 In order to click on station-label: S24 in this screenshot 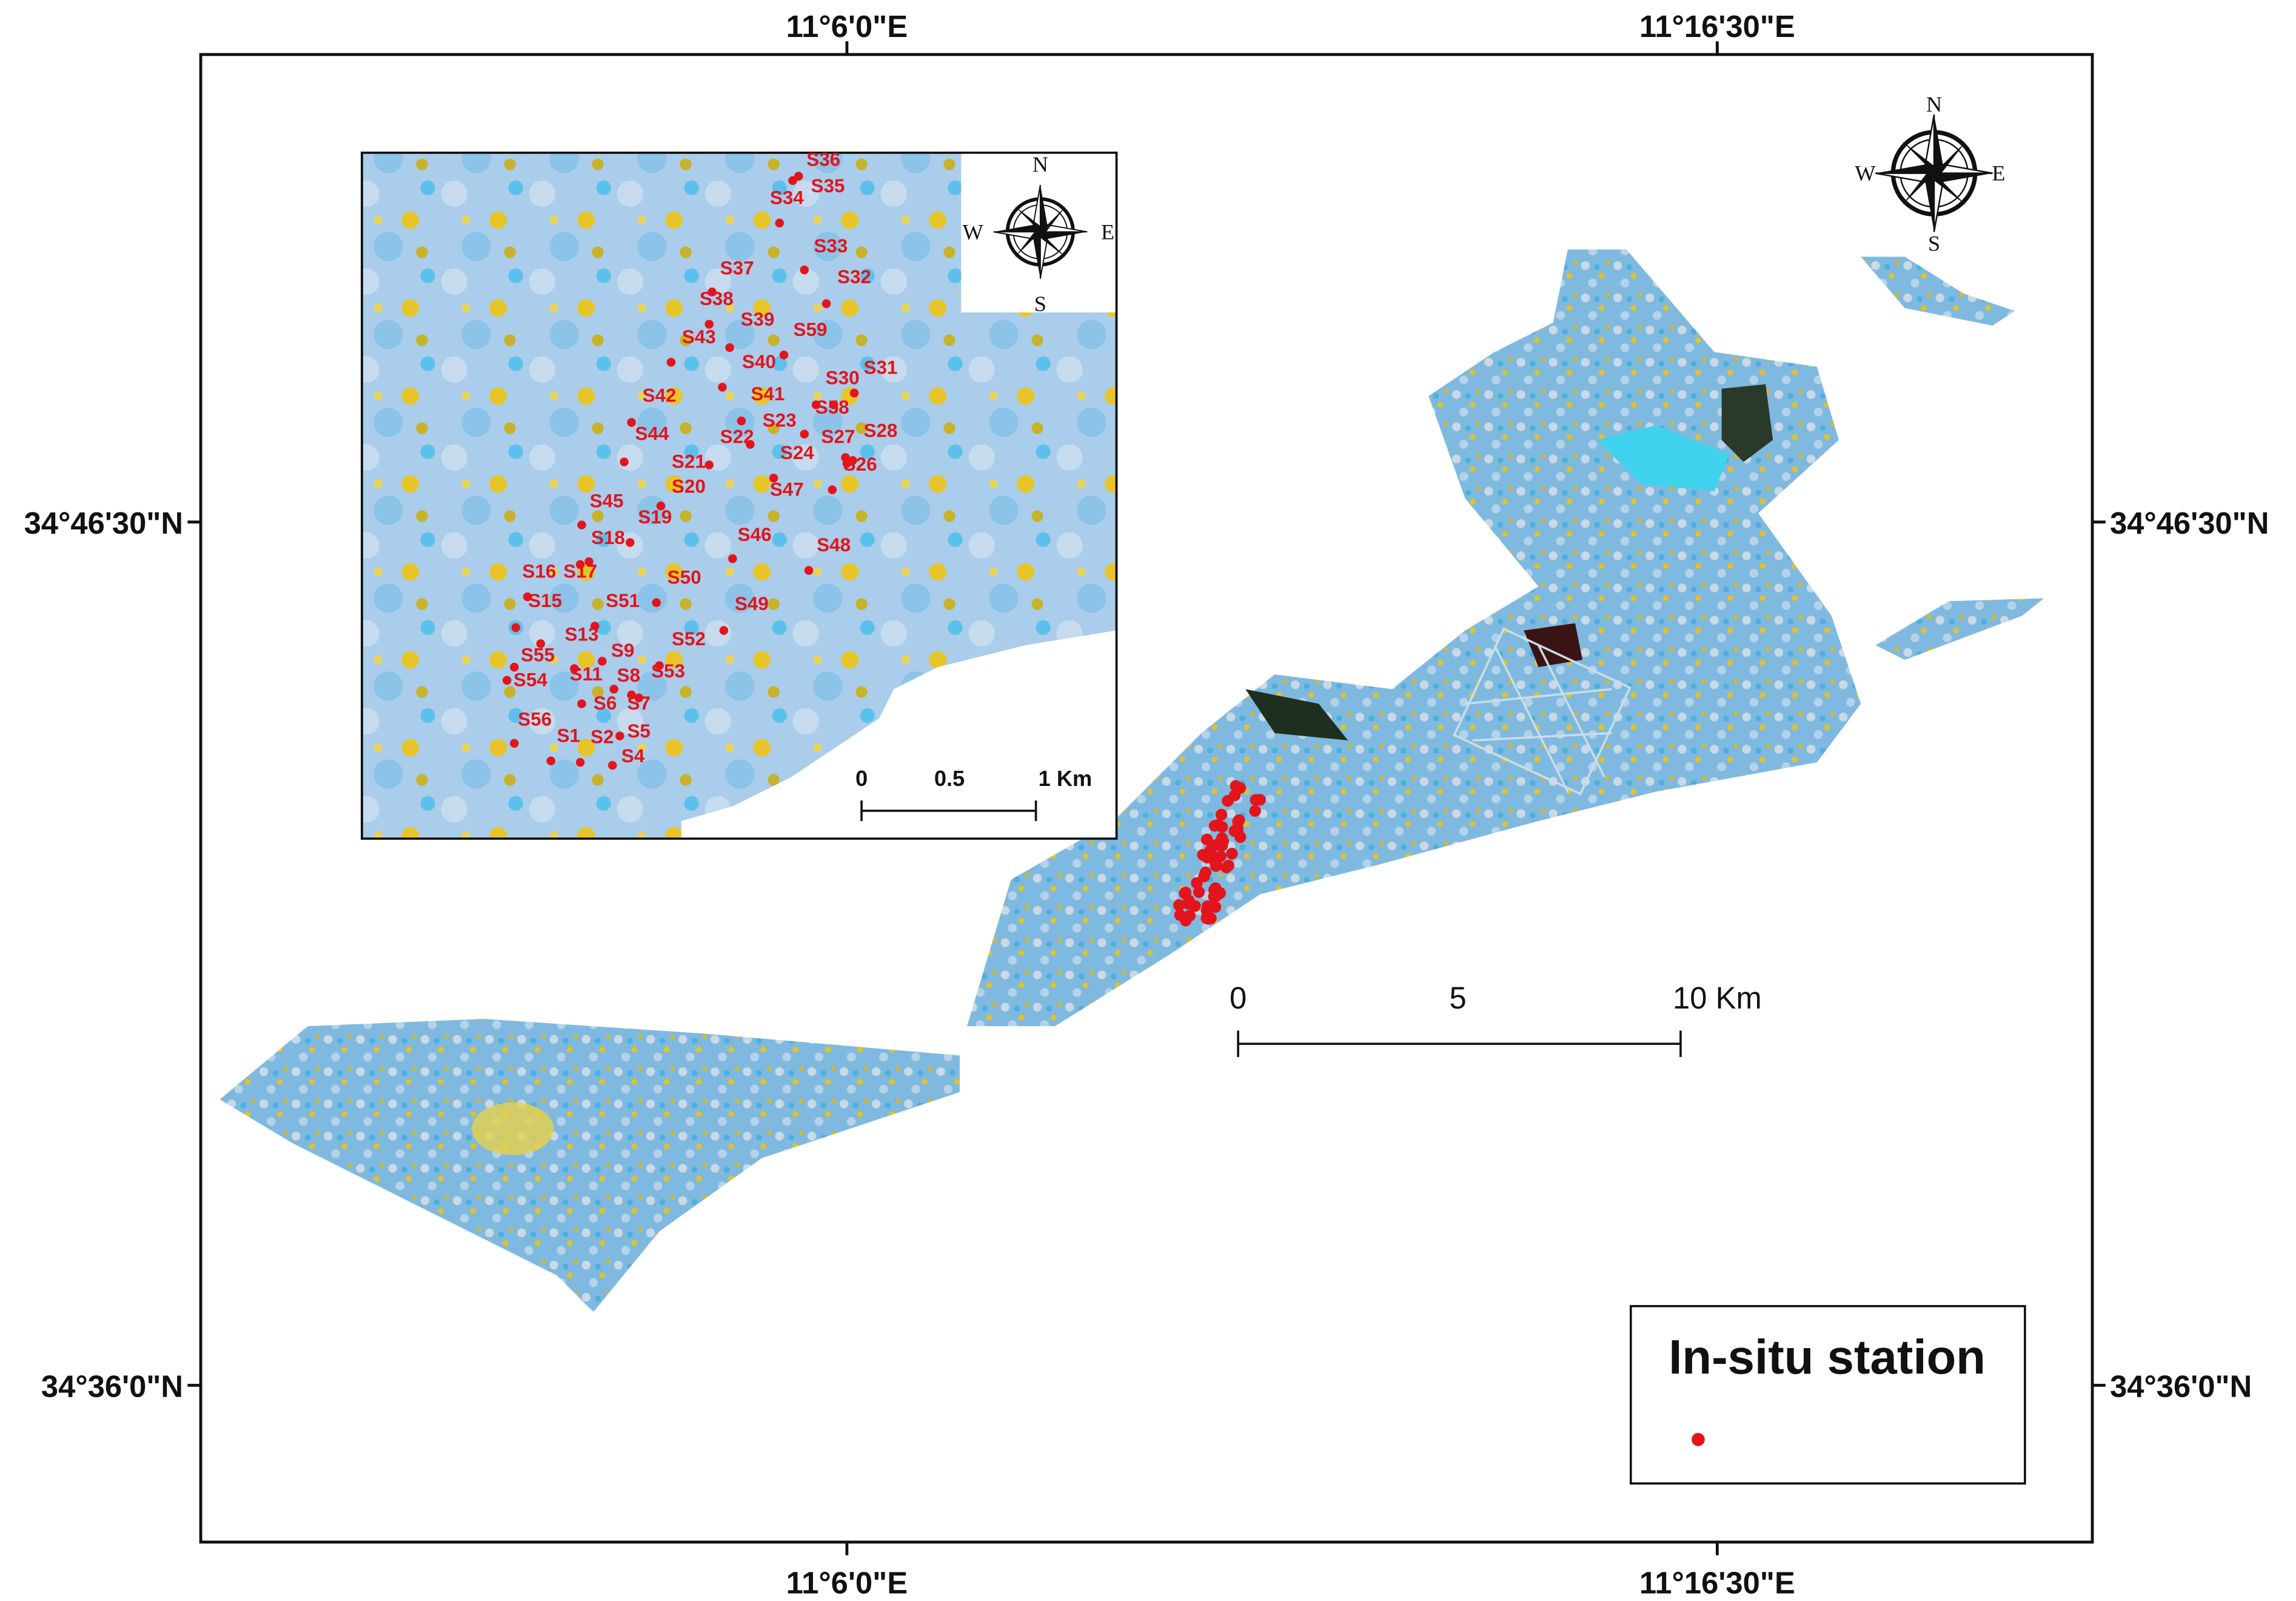, I will do `click(797, 452)`.